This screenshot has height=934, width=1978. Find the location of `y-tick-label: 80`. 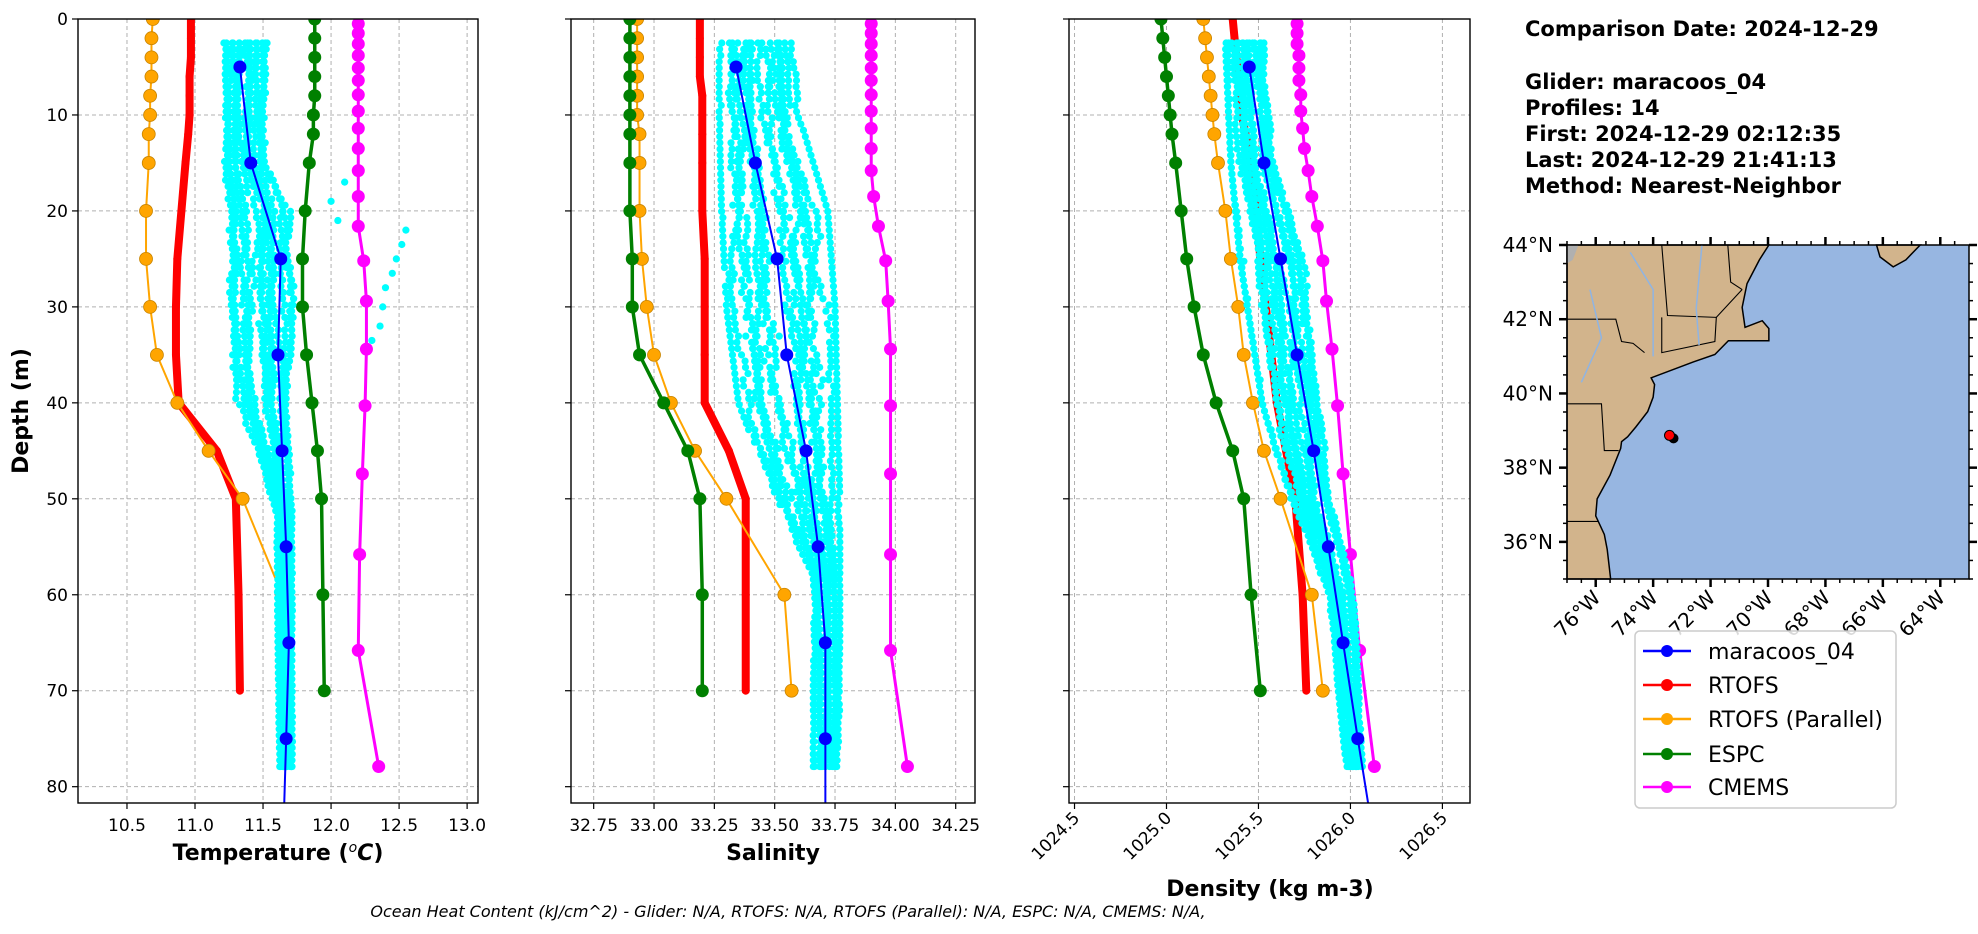

y-tick-label: 80 is located at coordinates (57, 788).